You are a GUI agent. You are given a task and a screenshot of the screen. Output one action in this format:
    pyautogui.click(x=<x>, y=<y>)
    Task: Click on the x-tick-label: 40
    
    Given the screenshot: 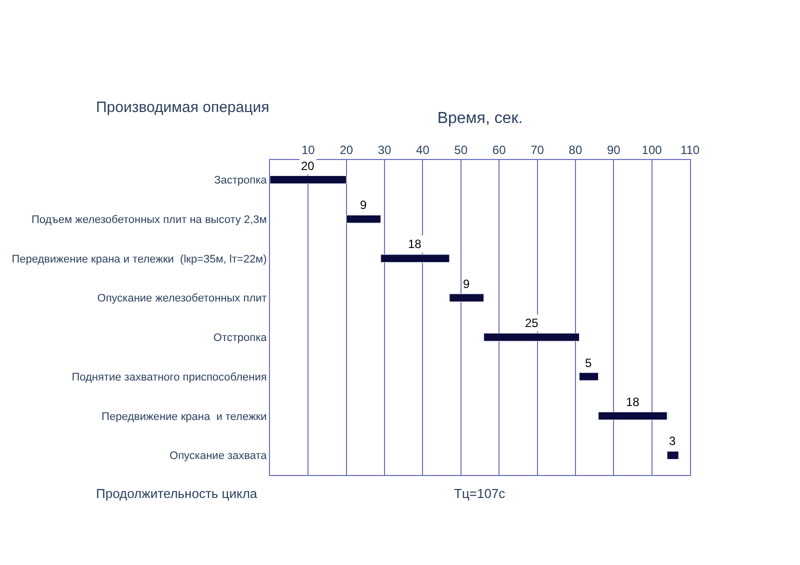 What is the action you would take?
    pyautogui.click(x=423, y=150)
    